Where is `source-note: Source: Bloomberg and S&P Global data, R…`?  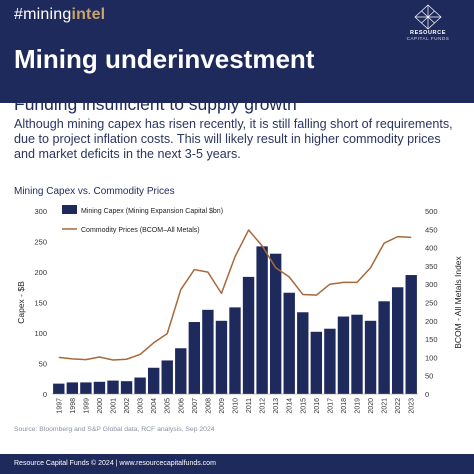
source-note: Source: Bloomberg and S&P Global data, R… is located at coordinates (114, 429).